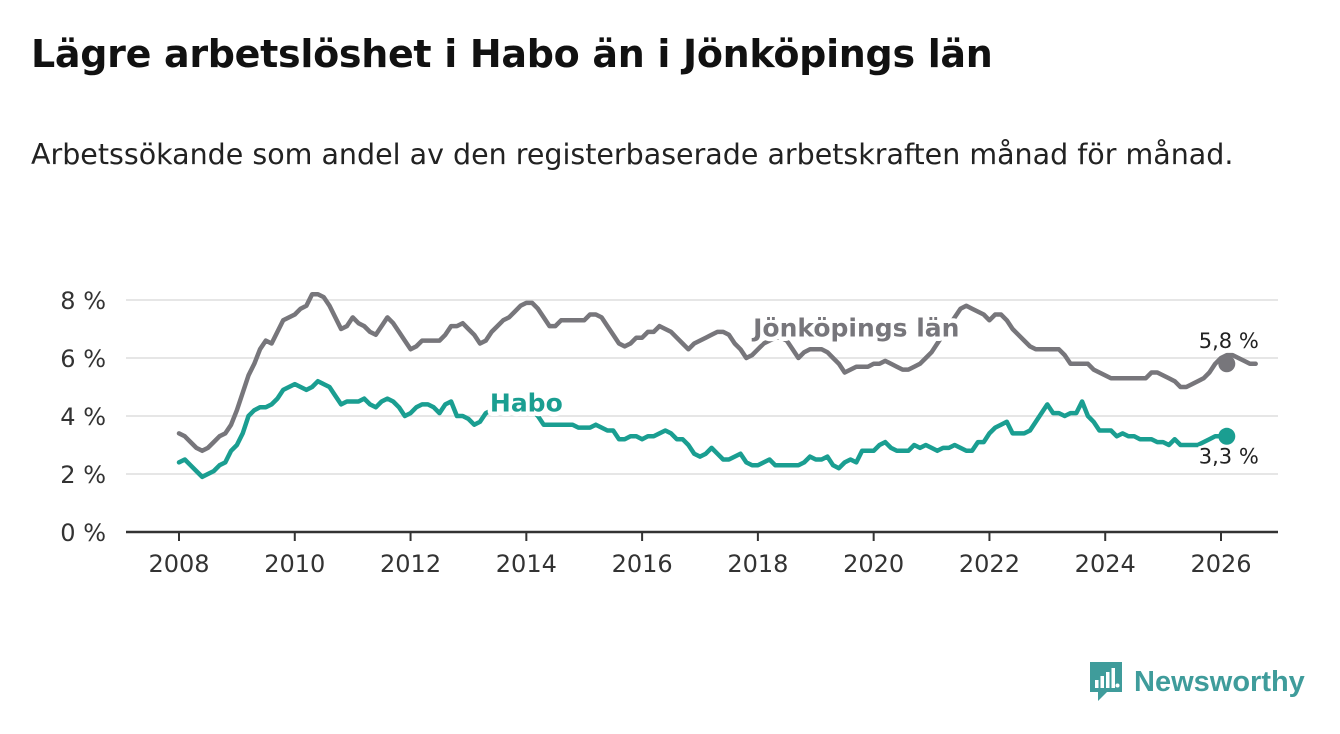 This screenshot has height=734, width=1340. I want to click on x-tick-label: 2018, so click(757, 564).